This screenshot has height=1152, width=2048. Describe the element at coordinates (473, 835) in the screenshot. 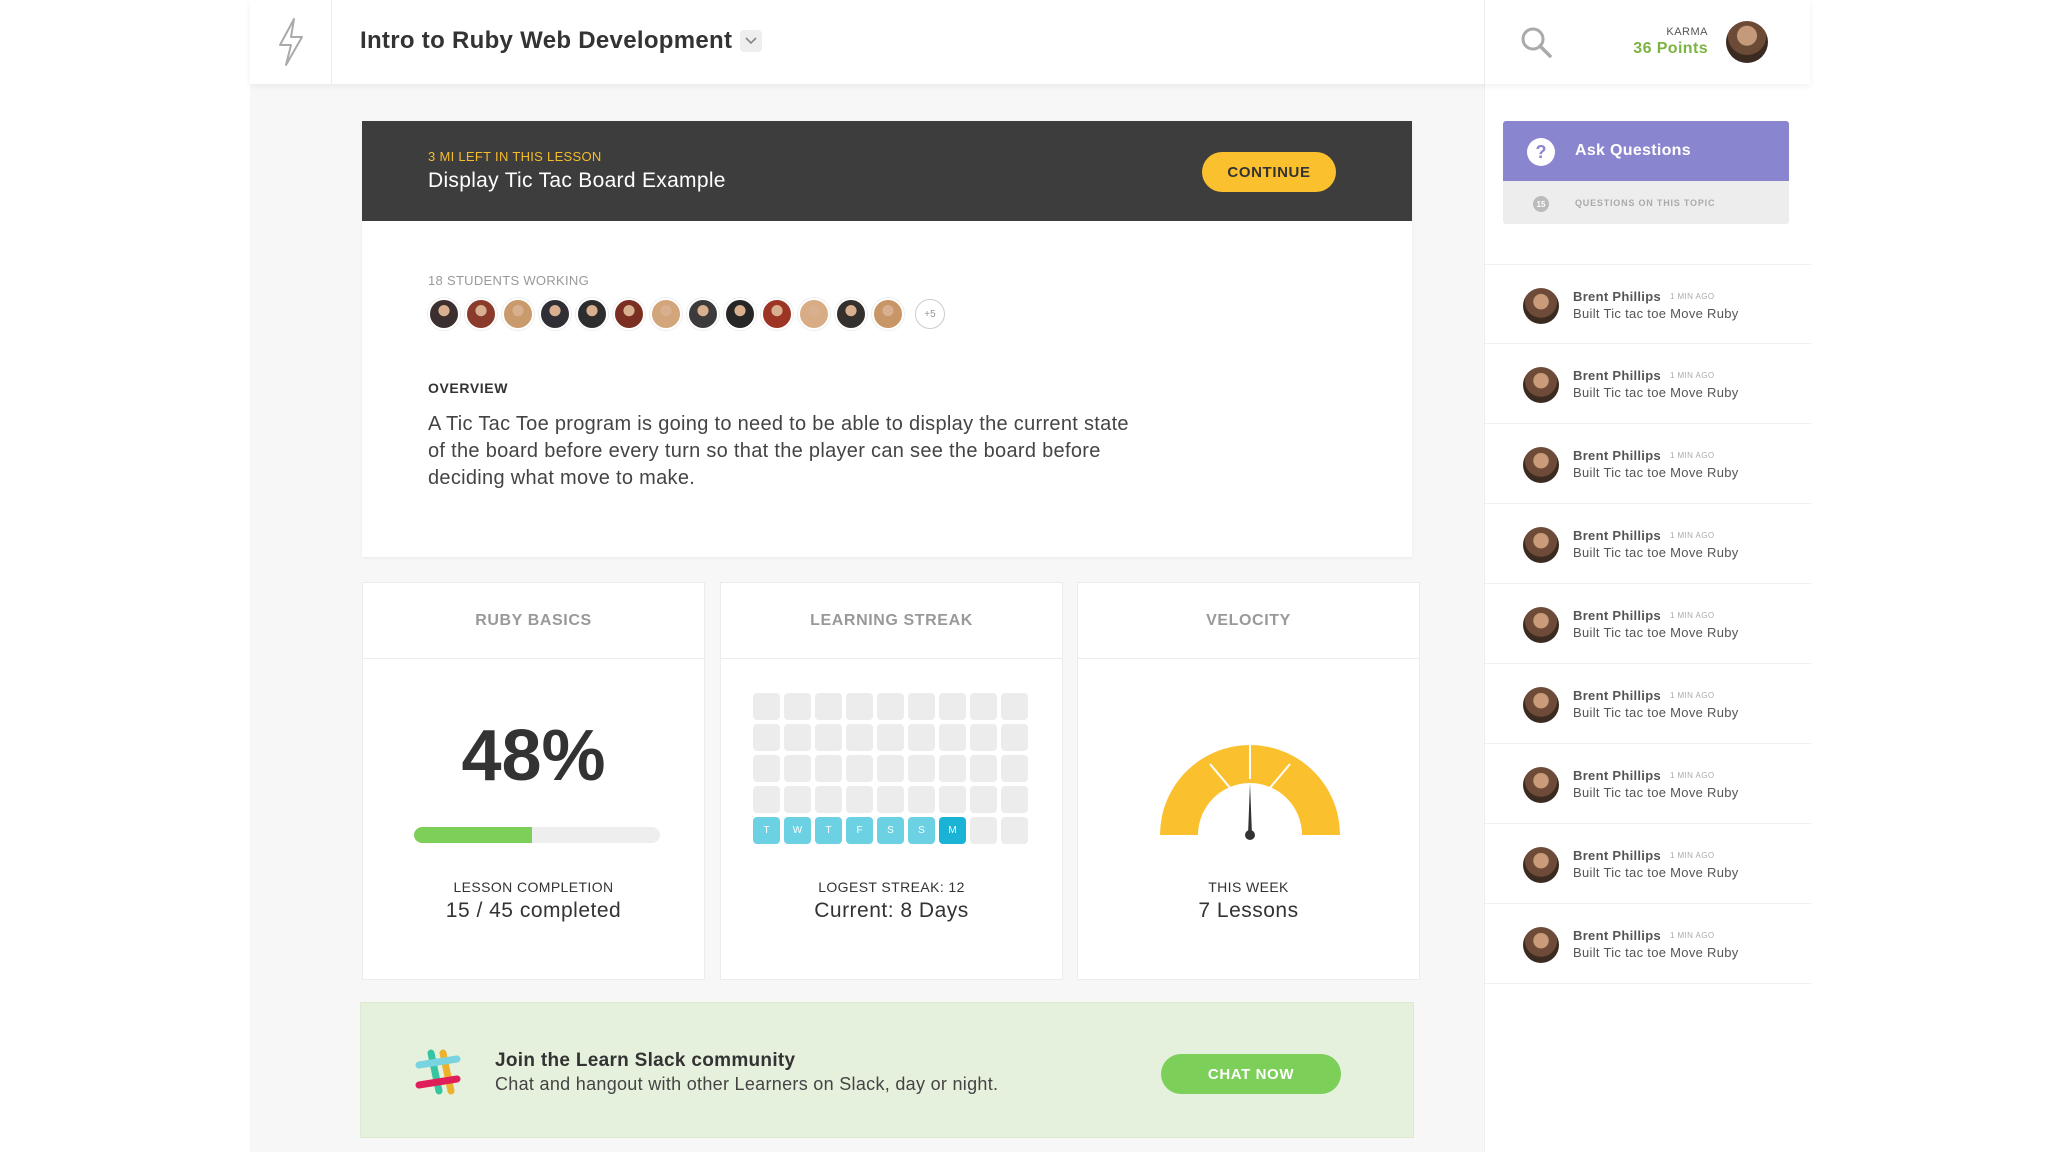

I see `completion-progress-fill` at that location.